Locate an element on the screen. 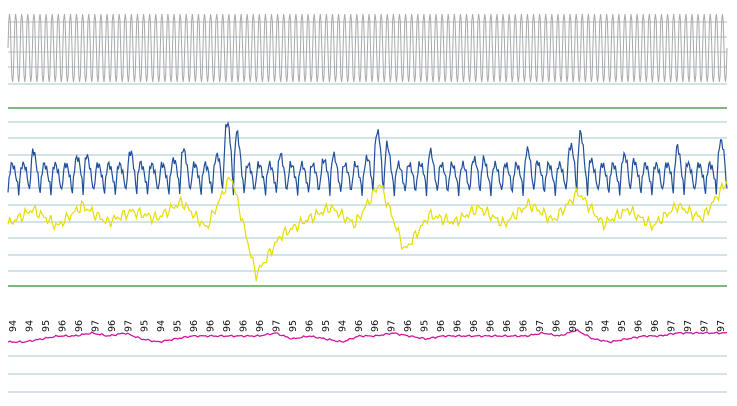  tick-label-31: 96 is located at coordinates (507, 326).